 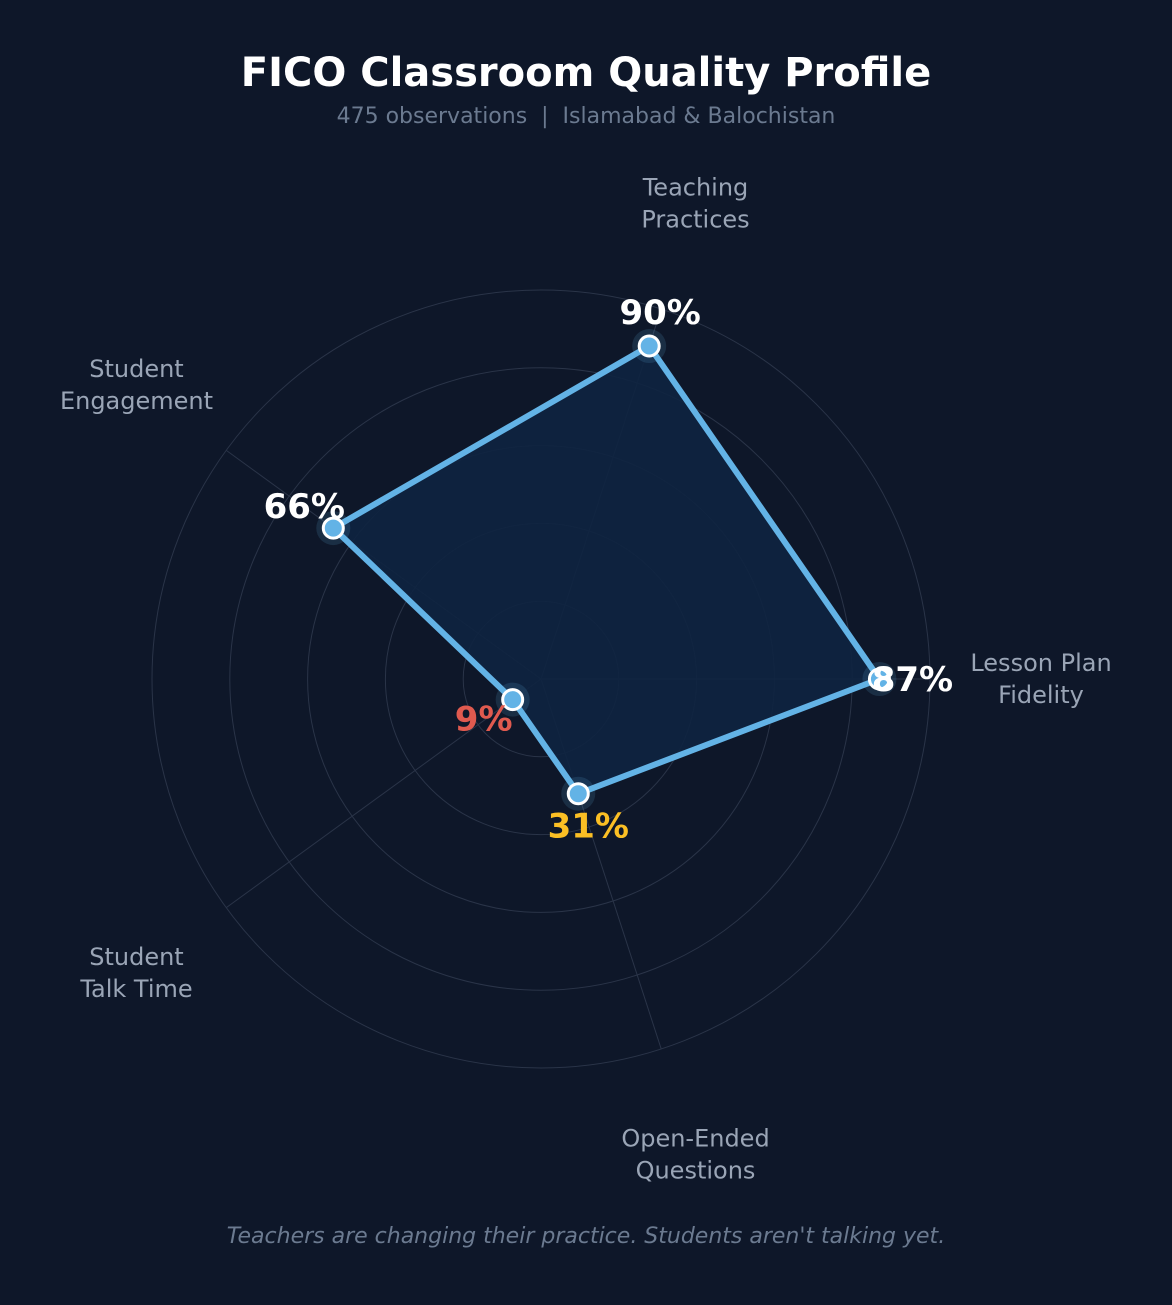 What do you see at coordinates (588, 827) in the screenshot?
I see `value-label: 31%` at bounding box center [588, 827].